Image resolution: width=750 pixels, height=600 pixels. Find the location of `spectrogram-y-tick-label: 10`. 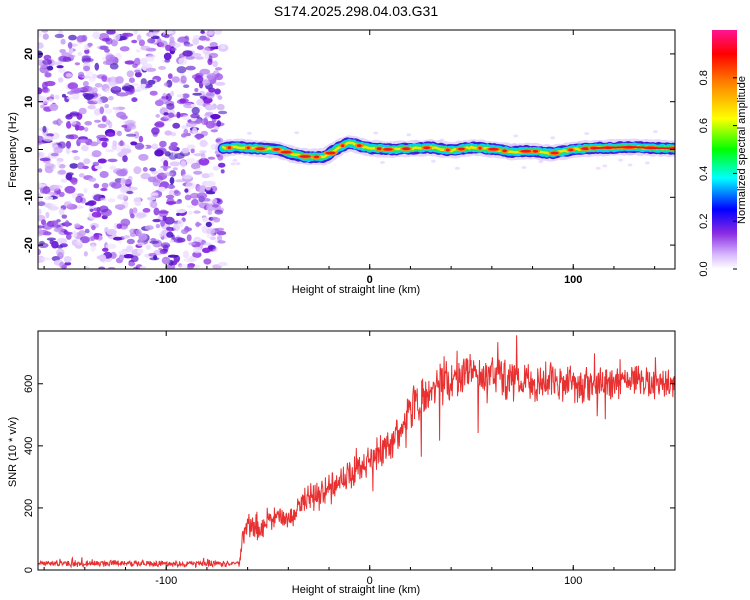

spectrogram-y-tick-label: 10 is located at coordinates (29, 102).